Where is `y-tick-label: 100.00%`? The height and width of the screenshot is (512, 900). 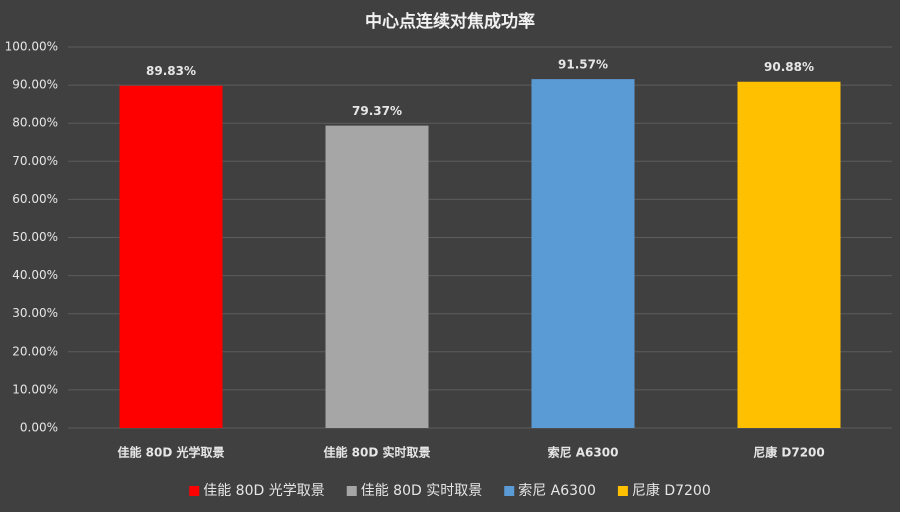
y-tick-label: 100.00% is located at coordinates (31, 47).